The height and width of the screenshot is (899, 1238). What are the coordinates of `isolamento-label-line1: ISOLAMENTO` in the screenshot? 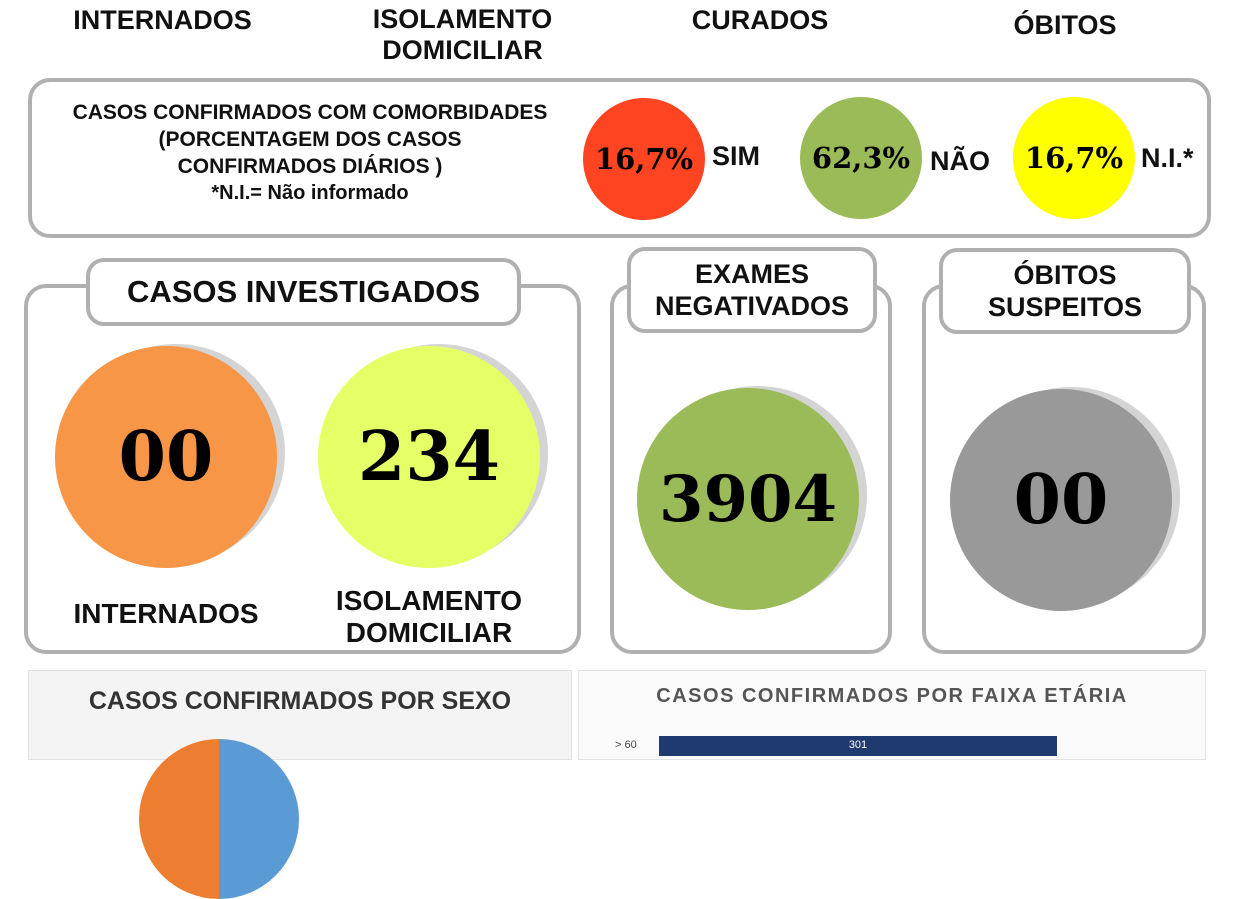 It's located at (429, 600).